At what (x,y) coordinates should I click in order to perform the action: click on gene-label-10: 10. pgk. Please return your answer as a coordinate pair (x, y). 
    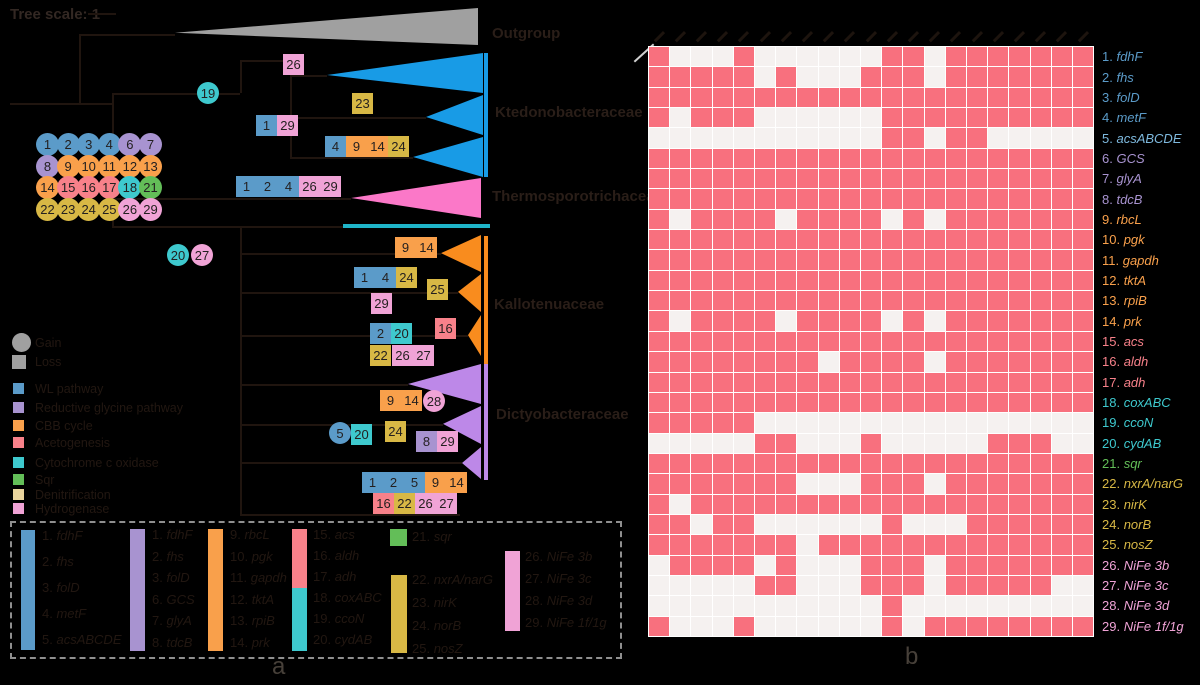
    Looking at the image, I should click on (1123, 240).